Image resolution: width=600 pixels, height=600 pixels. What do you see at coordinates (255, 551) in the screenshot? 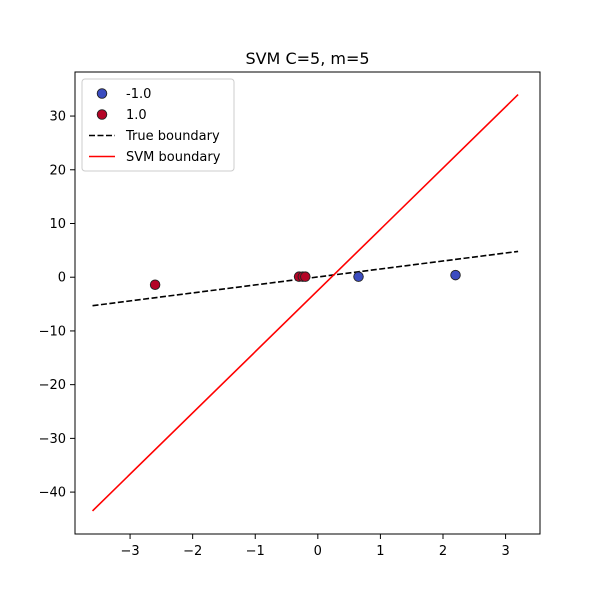
I see `x-tick-label: −1` at bounding box center [255, 551].